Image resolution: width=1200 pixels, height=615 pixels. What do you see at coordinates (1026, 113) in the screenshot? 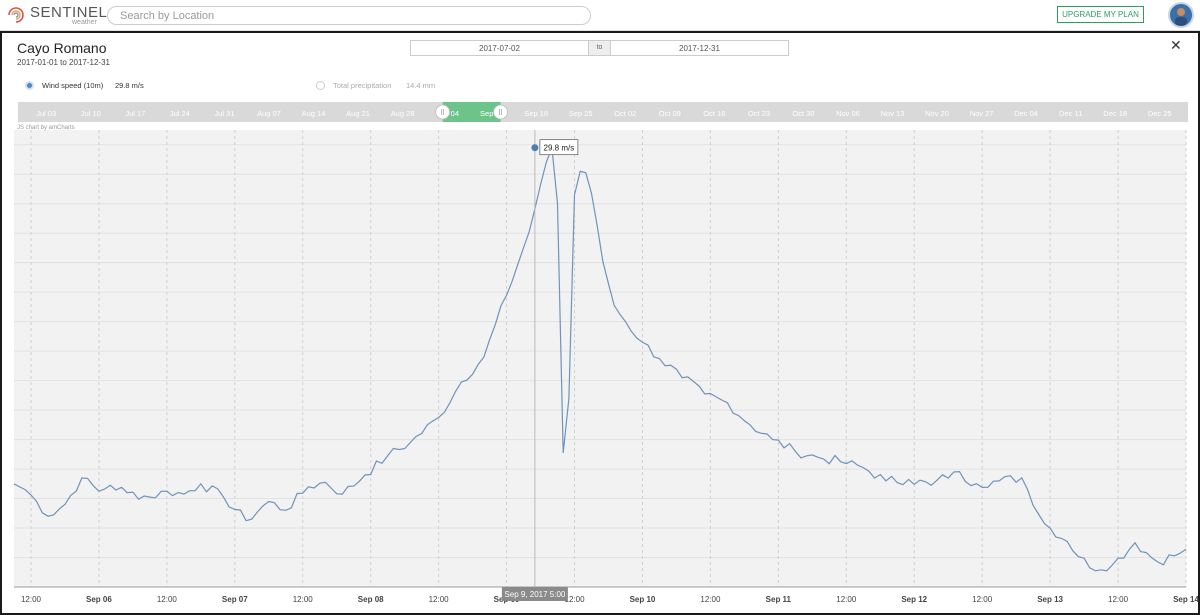
I see `scrollbar-label: Dec 04` at bounding box center [1026, 113].